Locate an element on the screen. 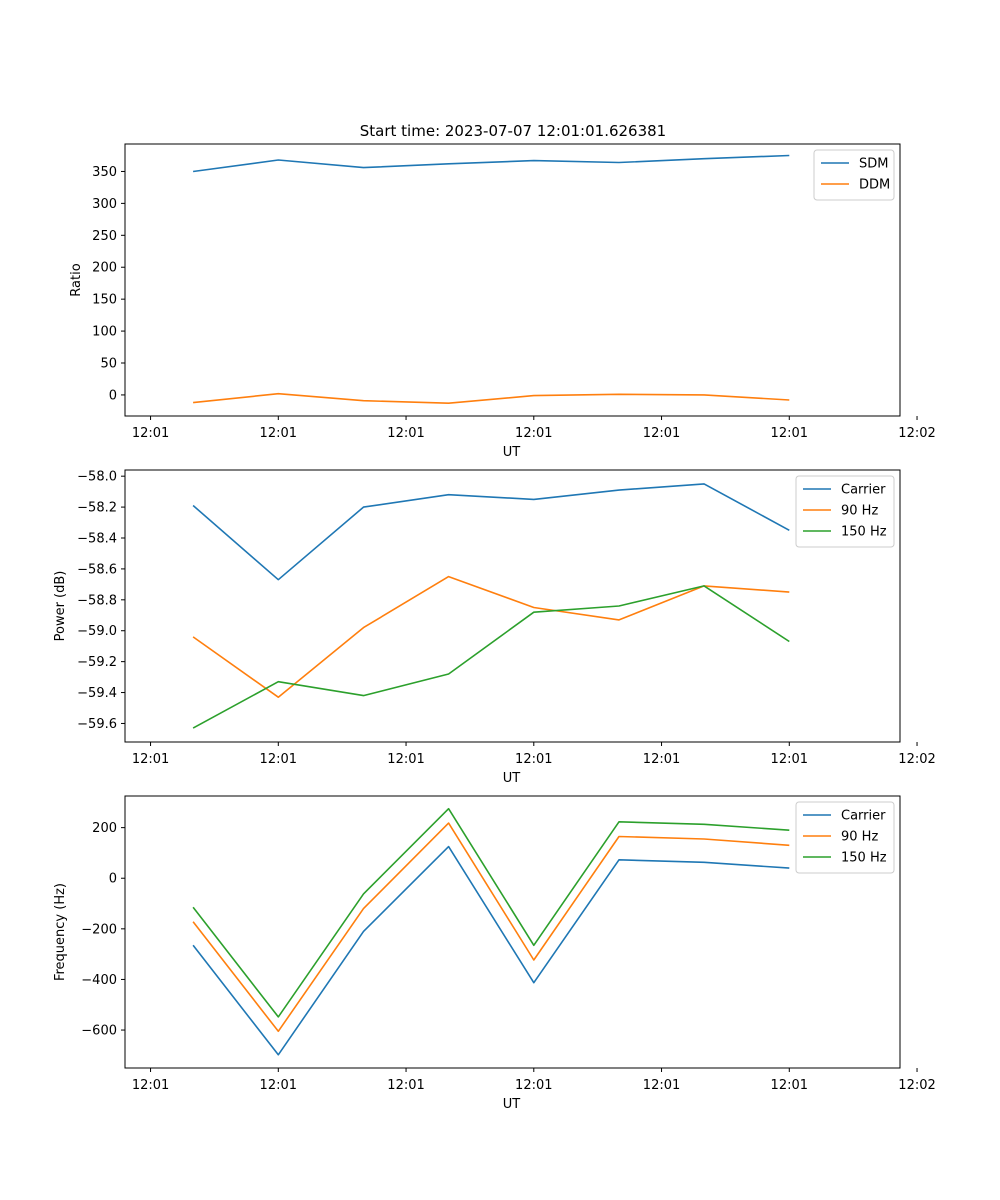 The image size is (1000, 1200). y-tick-label: −59.4 is located at coordinates (97, 693).